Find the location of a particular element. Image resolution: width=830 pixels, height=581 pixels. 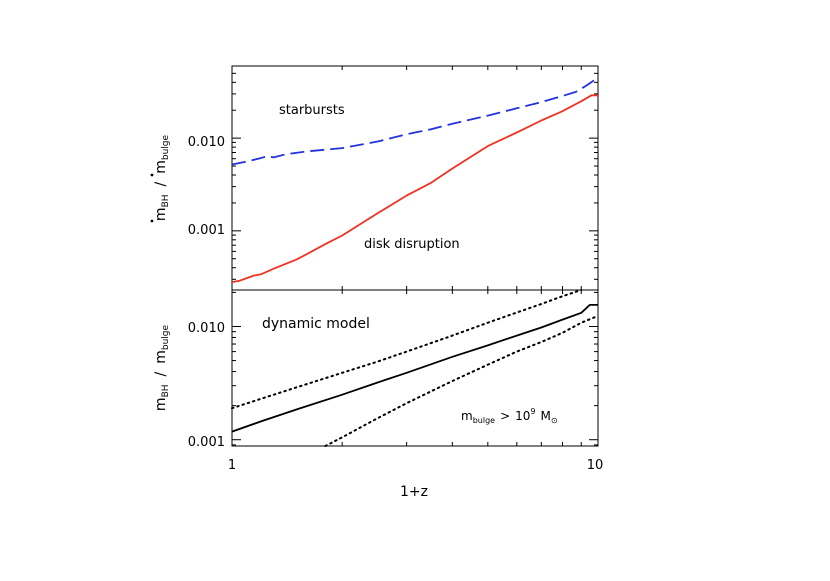

top-ylabel-sub1: BH is located at coordinates (166, 200).